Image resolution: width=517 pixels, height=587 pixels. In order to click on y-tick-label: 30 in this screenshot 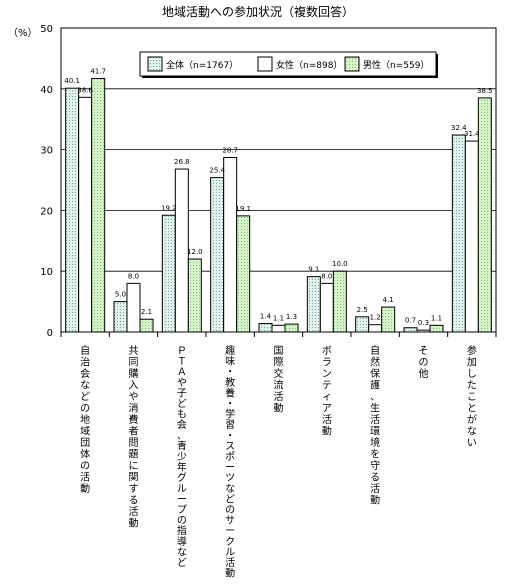, I will do `click(46, 151)`.